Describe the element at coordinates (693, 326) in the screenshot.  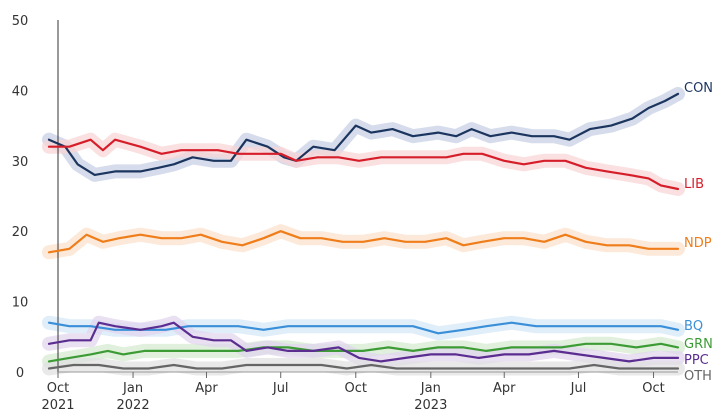
I see `series-label-bq: BQ` at that location.